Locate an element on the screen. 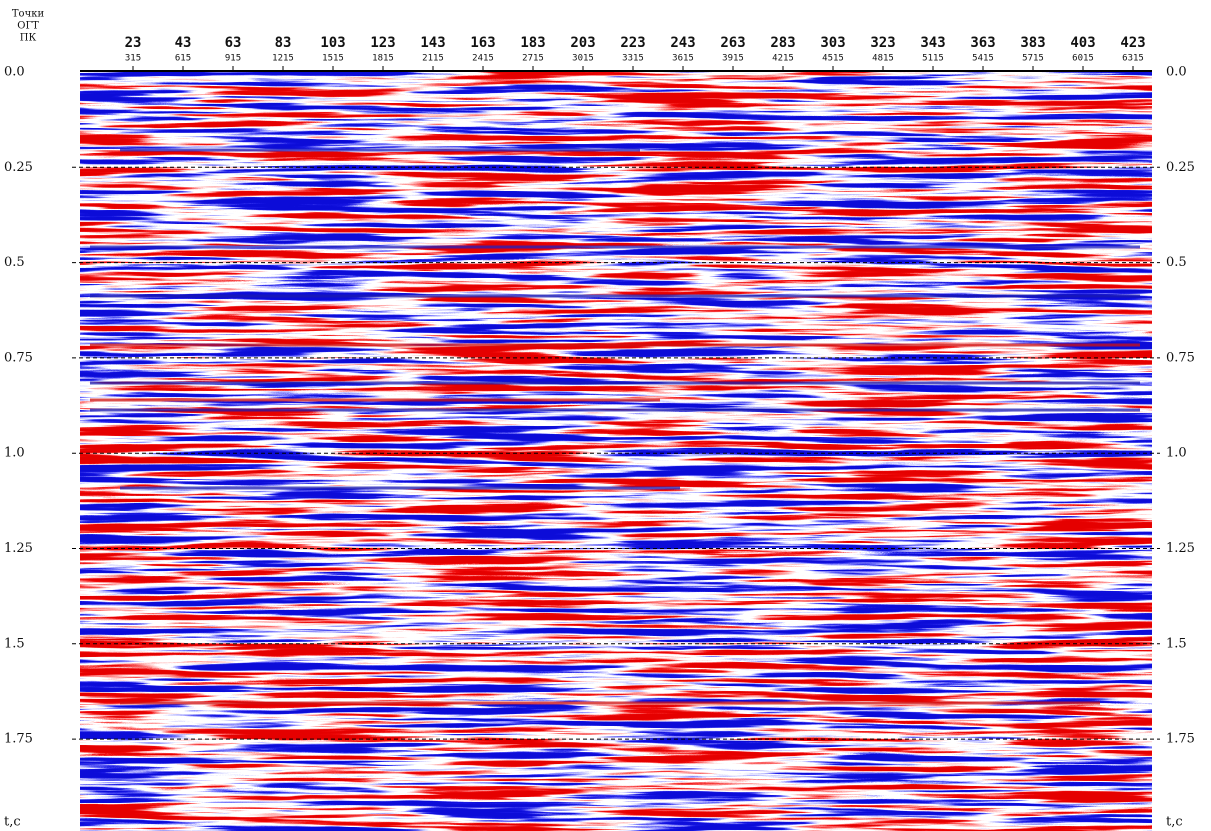 The height and width of the screenshot is (831, 1211). time-label-left: 1.5 is located at coordinates (14, 643).